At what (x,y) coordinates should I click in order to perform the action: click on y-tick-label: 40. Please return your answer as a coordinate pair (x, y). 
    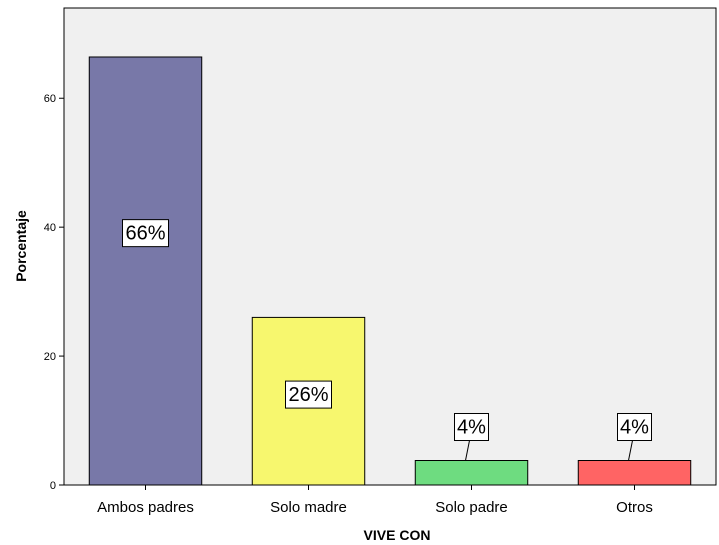
    Looking at the image, I should click on (50, 228).